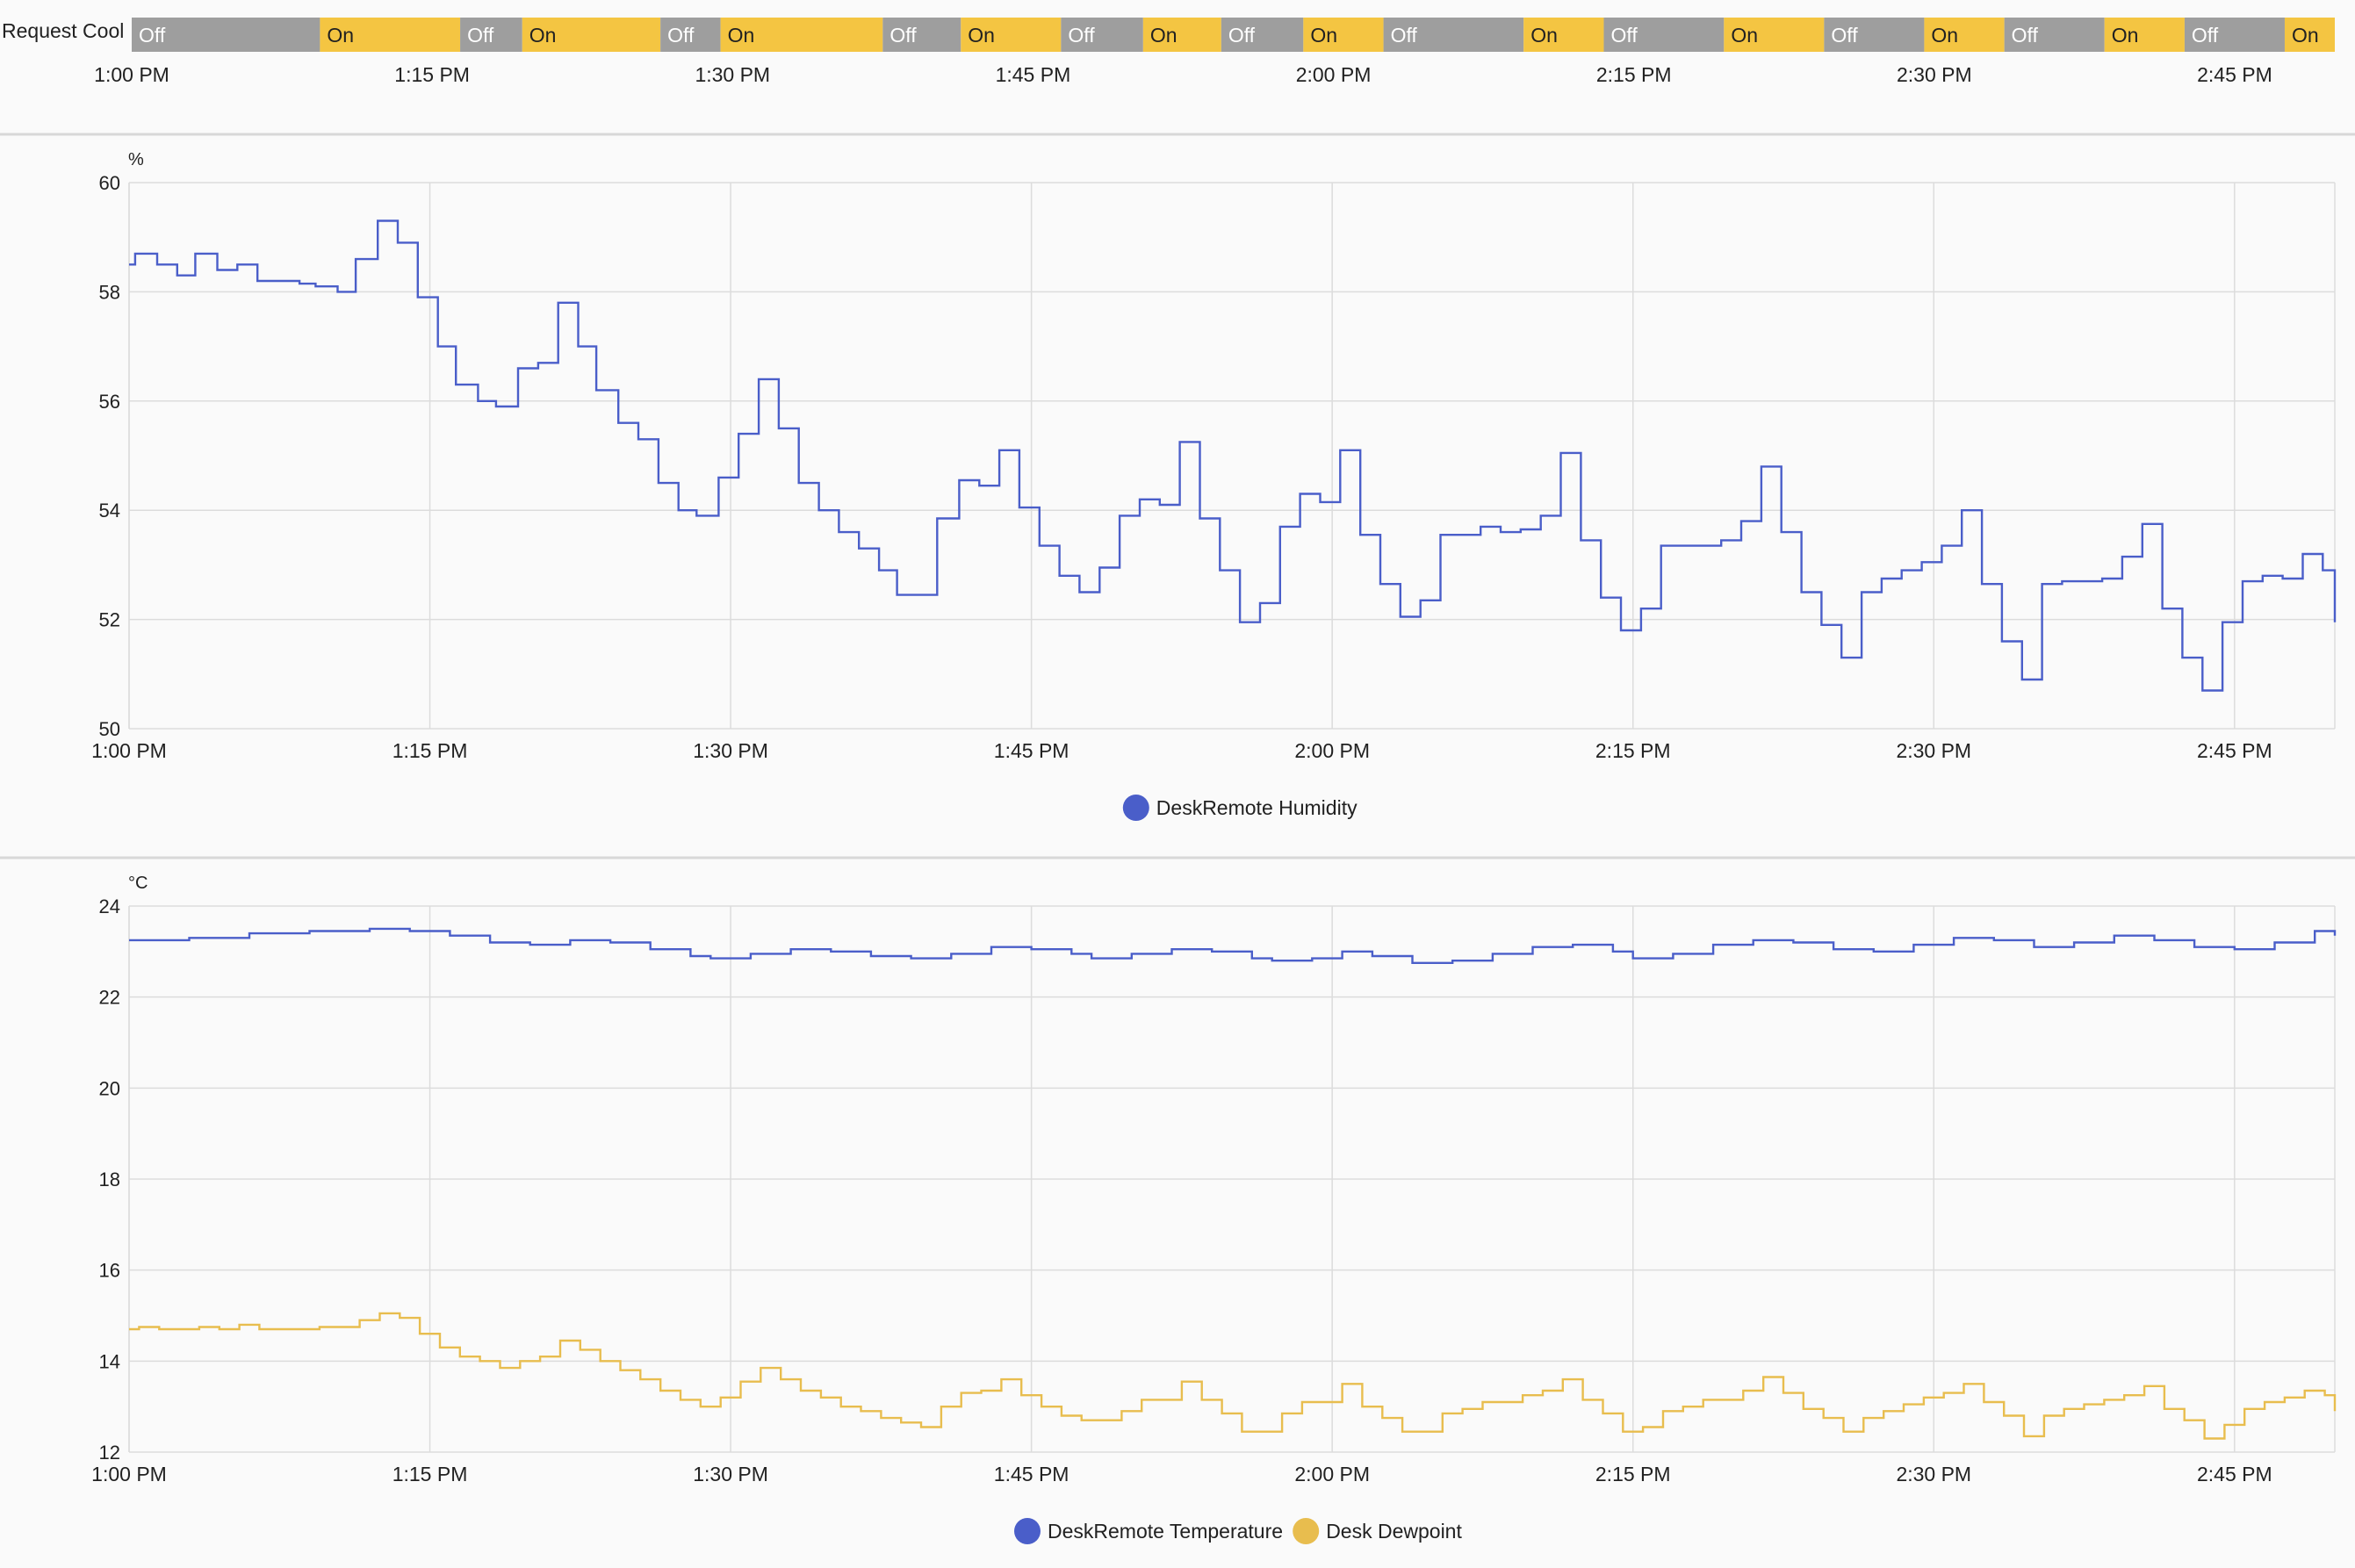  I want to click on temperature-legend: DeskRemote Temperature Desk Dewpoint, so click(1238, 1531).